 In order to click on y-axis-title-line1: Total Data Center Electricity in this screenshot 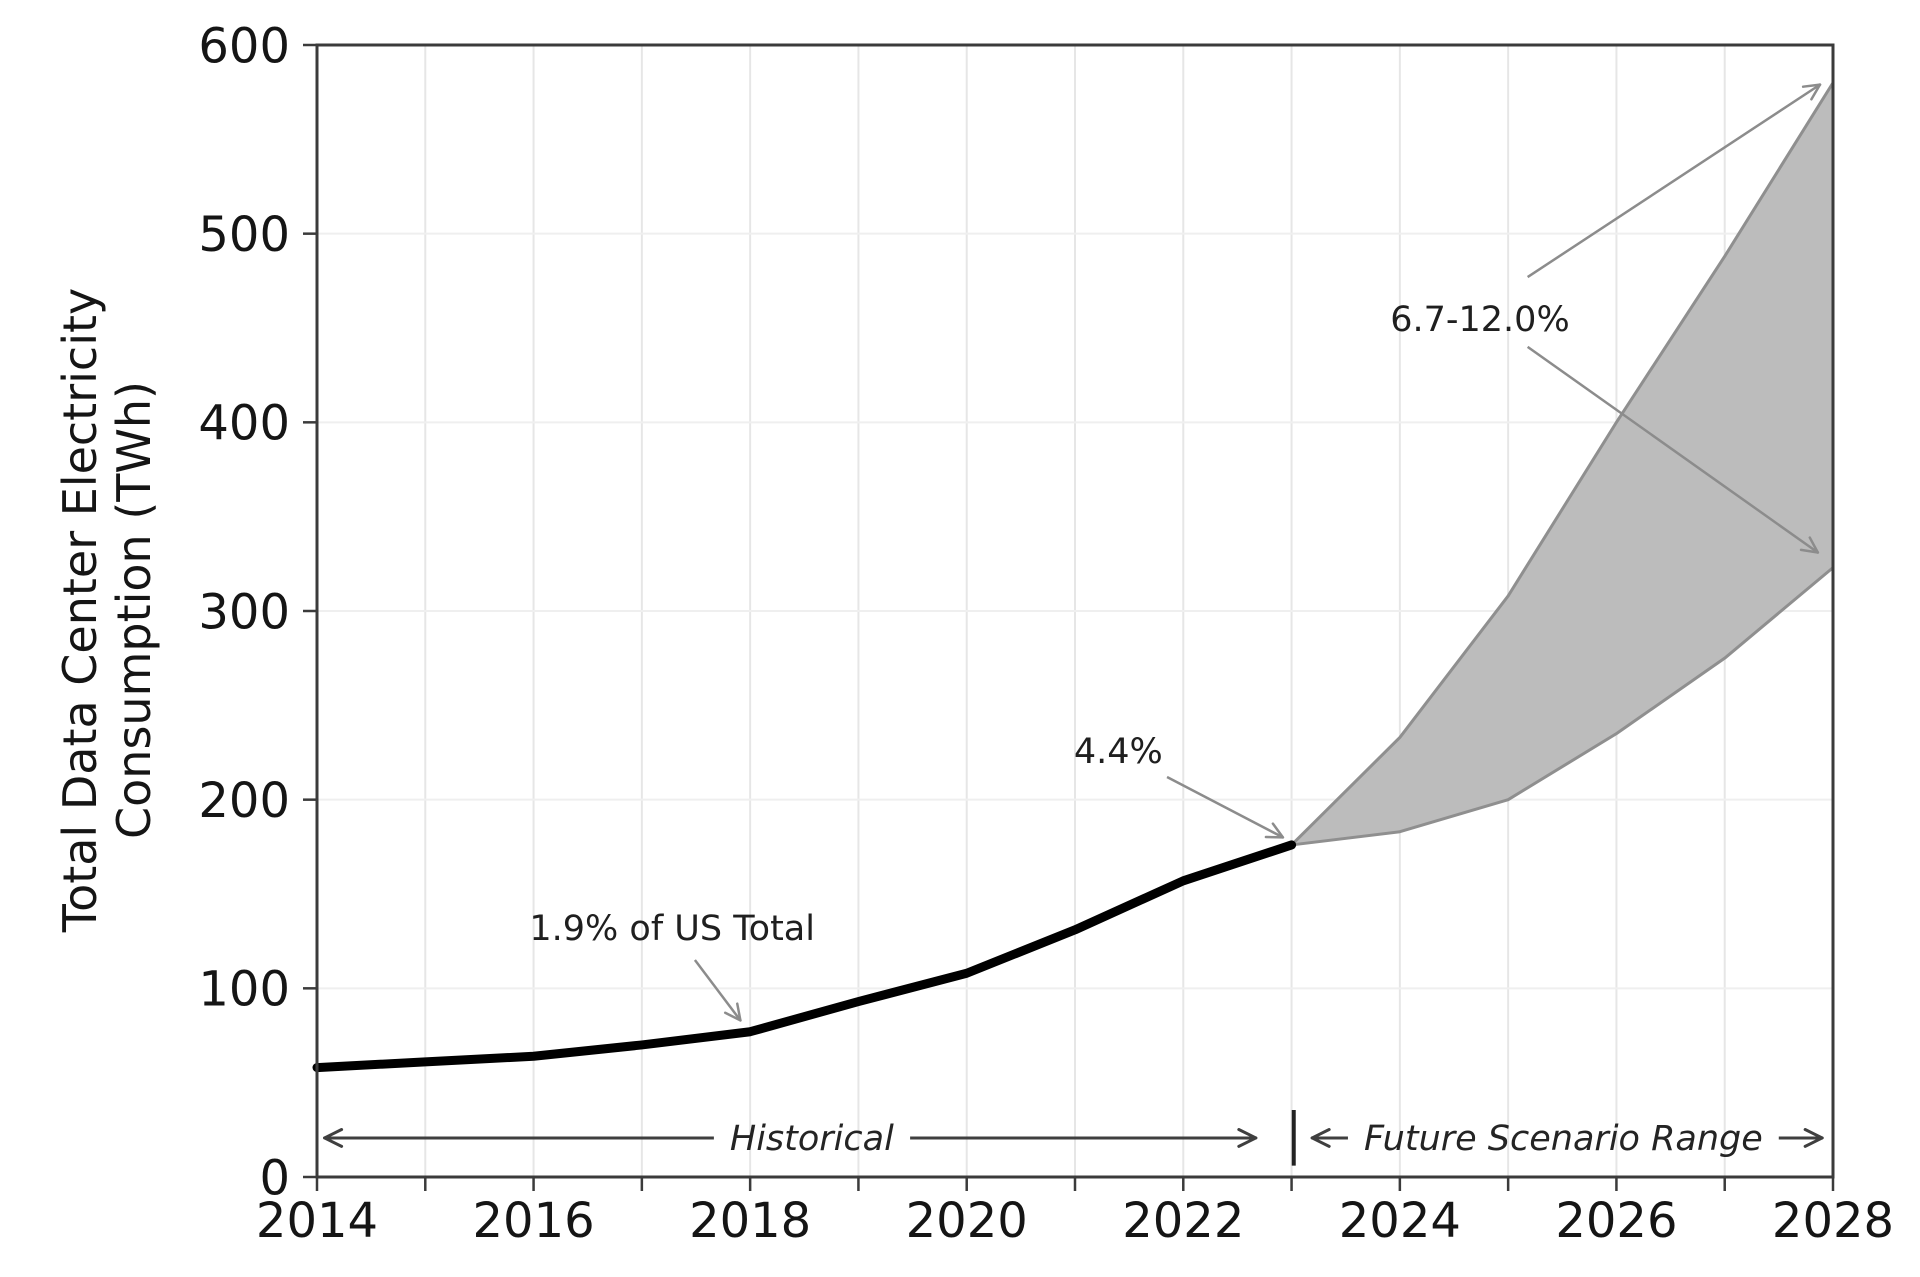, I will do `click(80, 610)`.